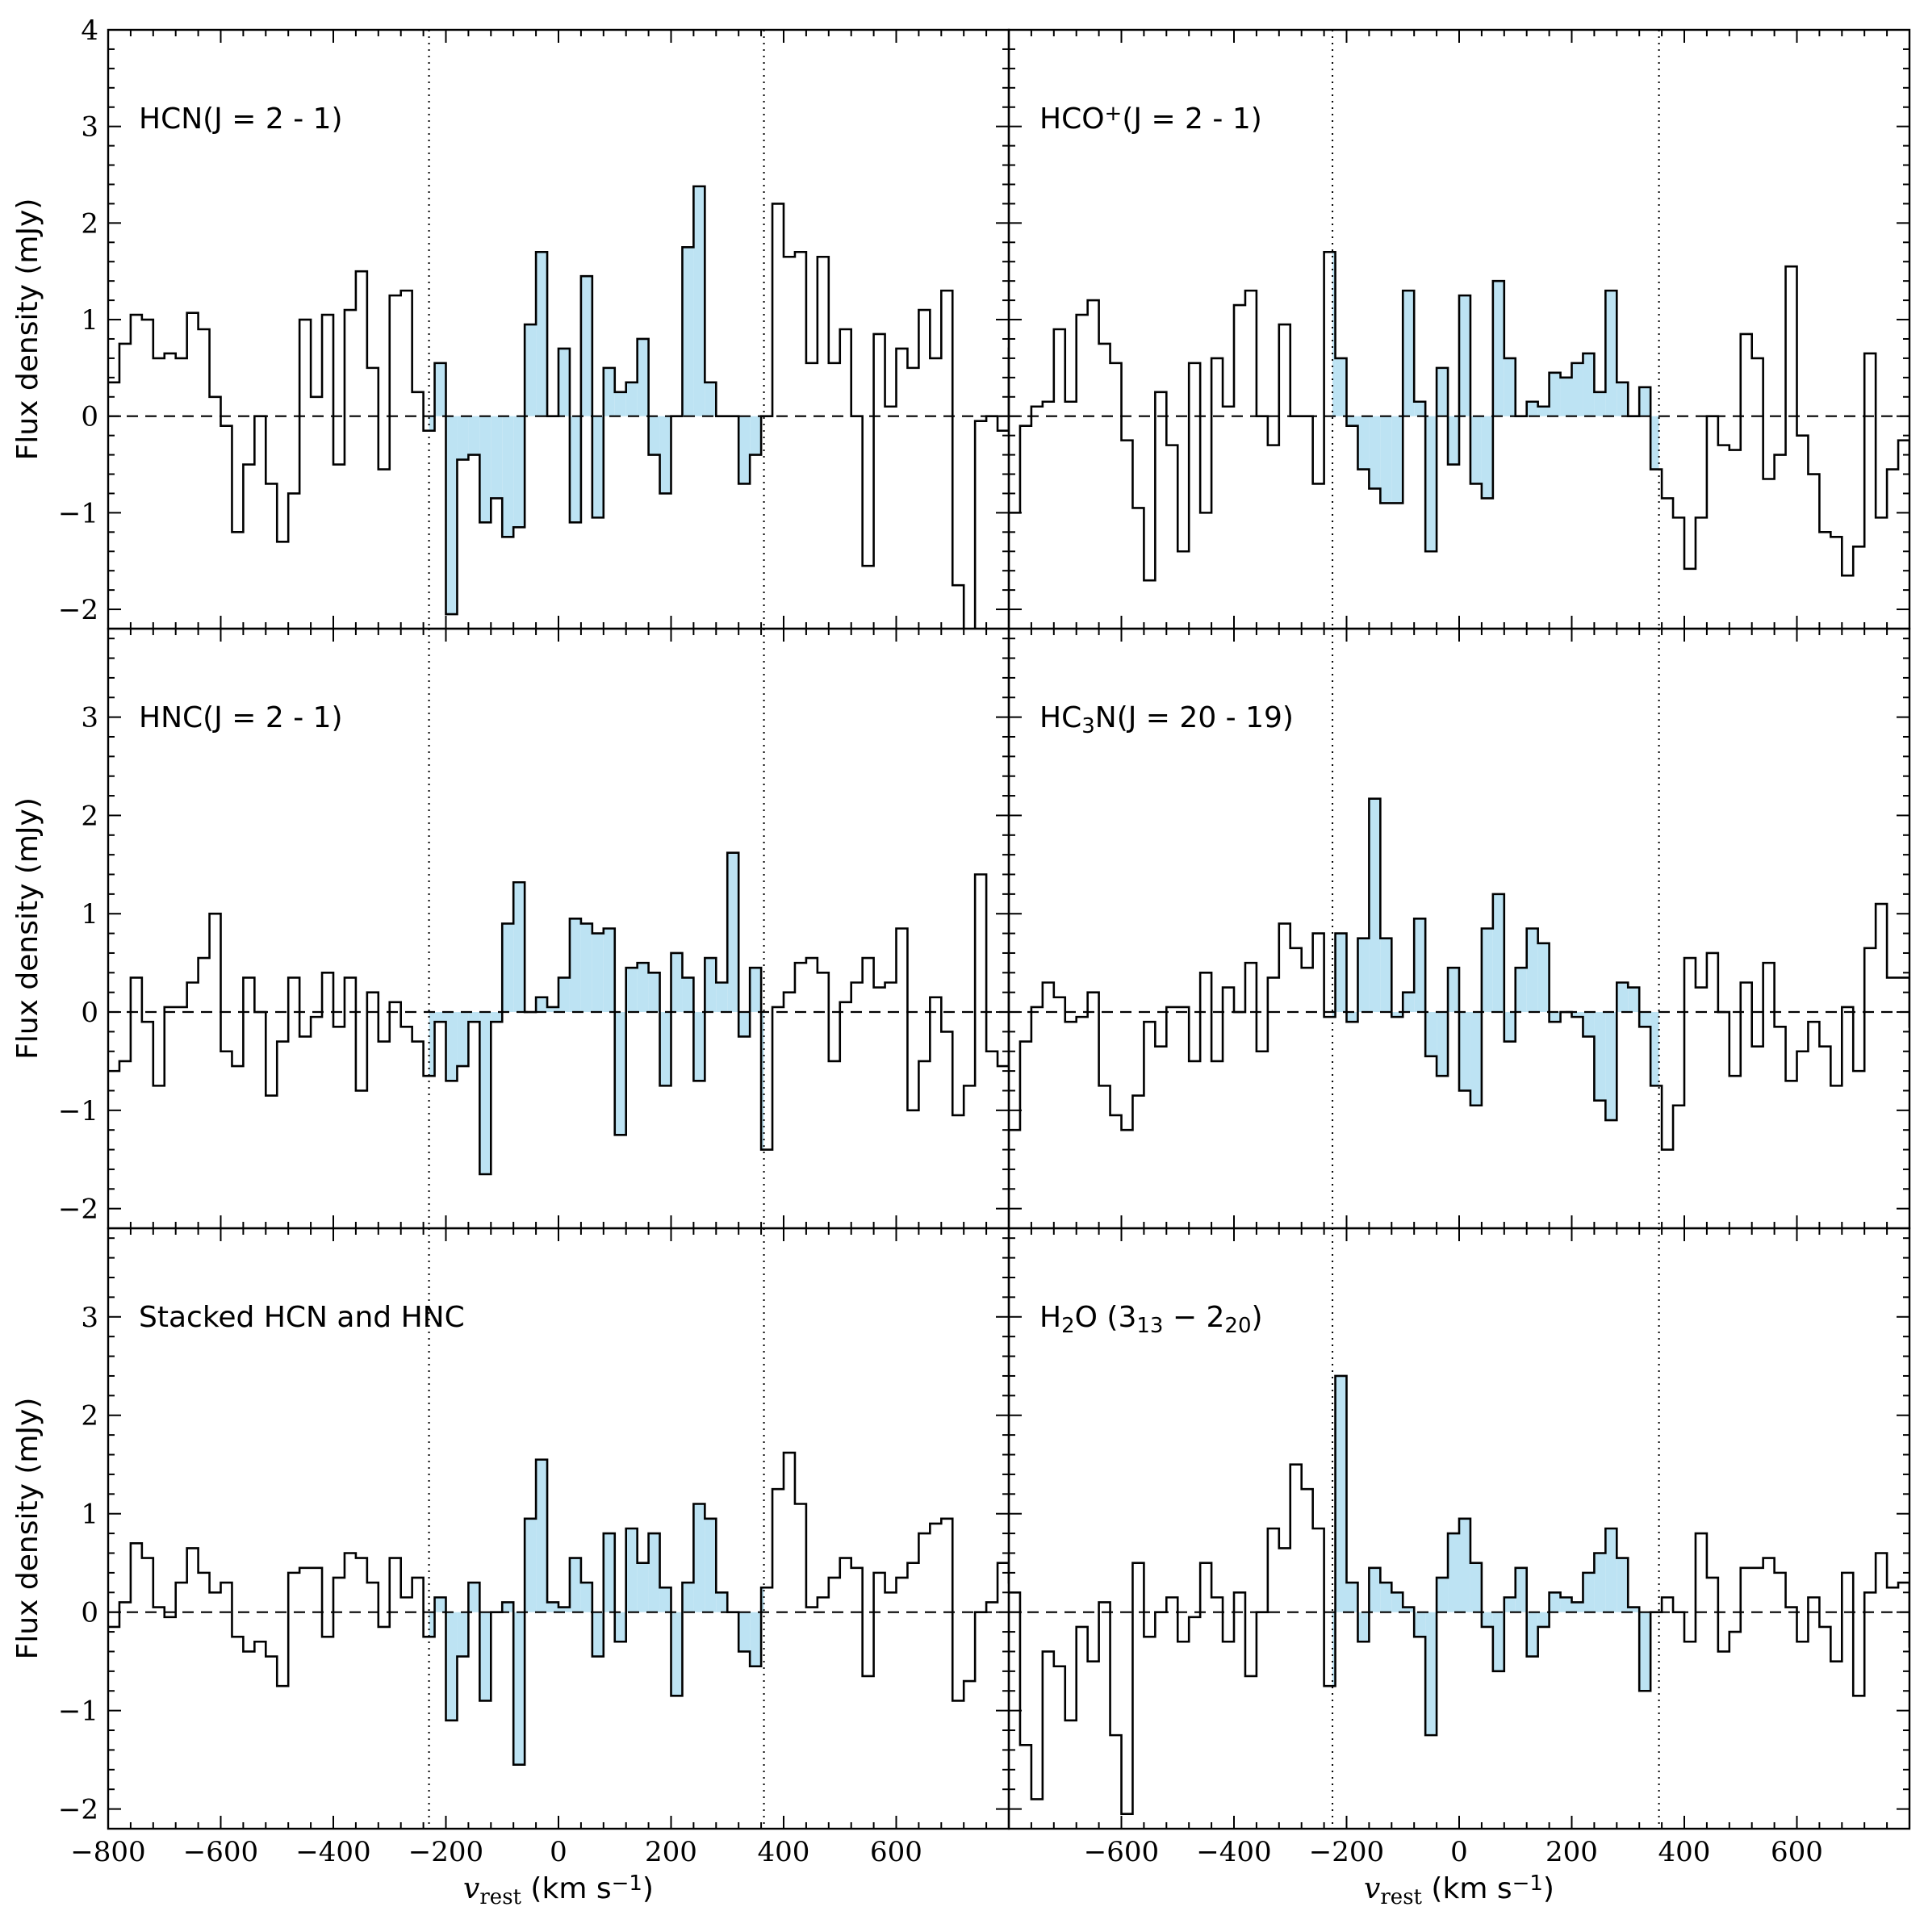  I want to click on panel-title-part: +, so click(1114, 114).